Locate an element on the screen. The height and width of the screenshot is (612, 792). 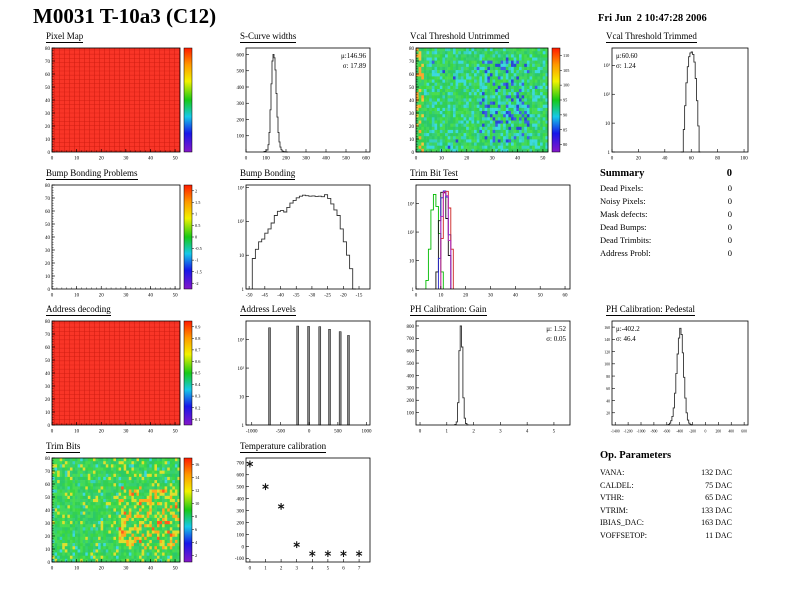
plot-title: Trim Bit Test is located at coordinates (434, 174).